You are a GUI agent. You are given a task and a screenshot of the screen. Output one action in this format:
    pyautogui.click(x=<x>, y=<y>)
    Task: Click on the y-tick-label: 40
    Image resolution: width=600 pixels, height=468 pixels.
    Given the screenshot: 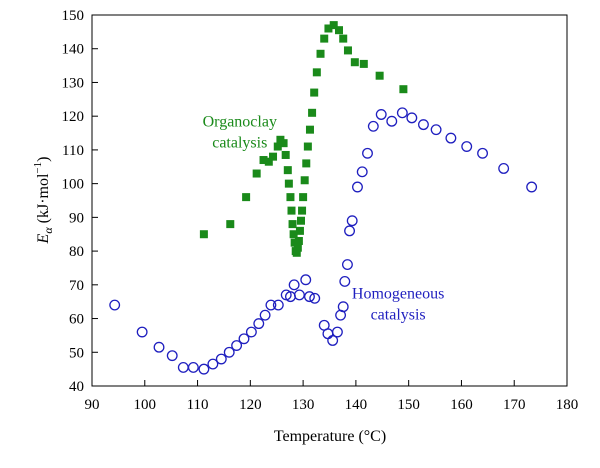 What is the action you would take?
    pyautogui.click(x=76, y=387)
    